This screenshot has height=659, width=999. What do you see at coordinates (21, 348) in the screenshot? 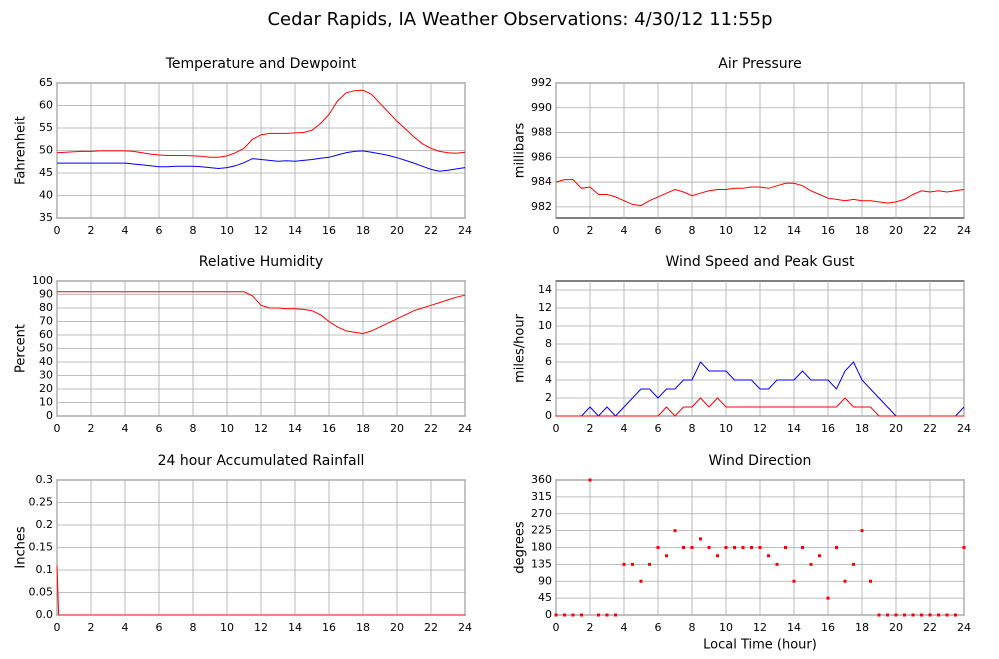
I see `y-axis-label: Percent` at bounding box center [21, 348].